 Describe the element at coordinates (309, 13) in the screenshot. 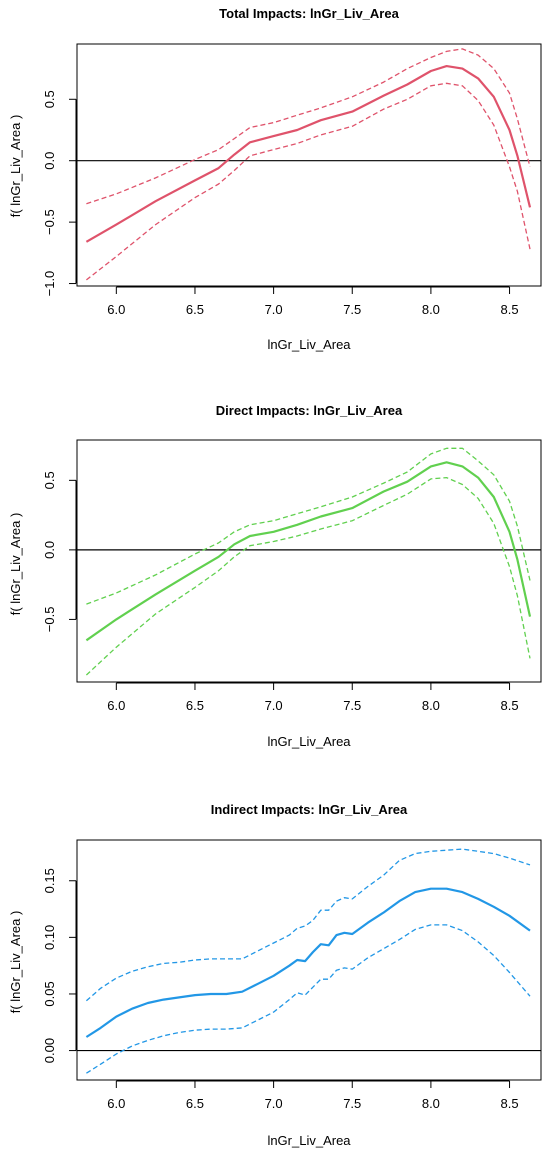

I see `panel-title-total: Total Impacts: lnGr_Liv_Area` at that location.